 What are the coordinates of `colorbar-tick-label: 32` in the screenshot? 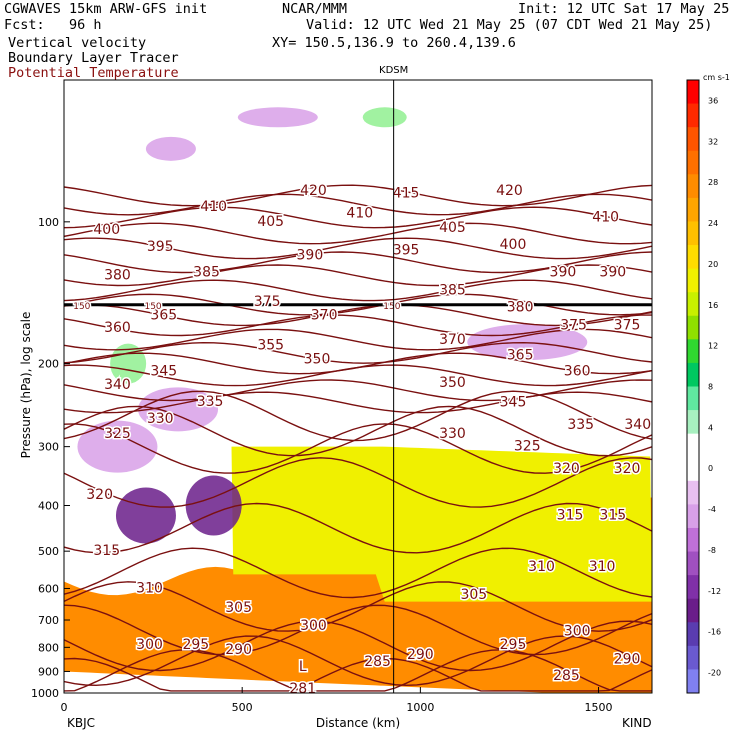 It's located at (713, 141).